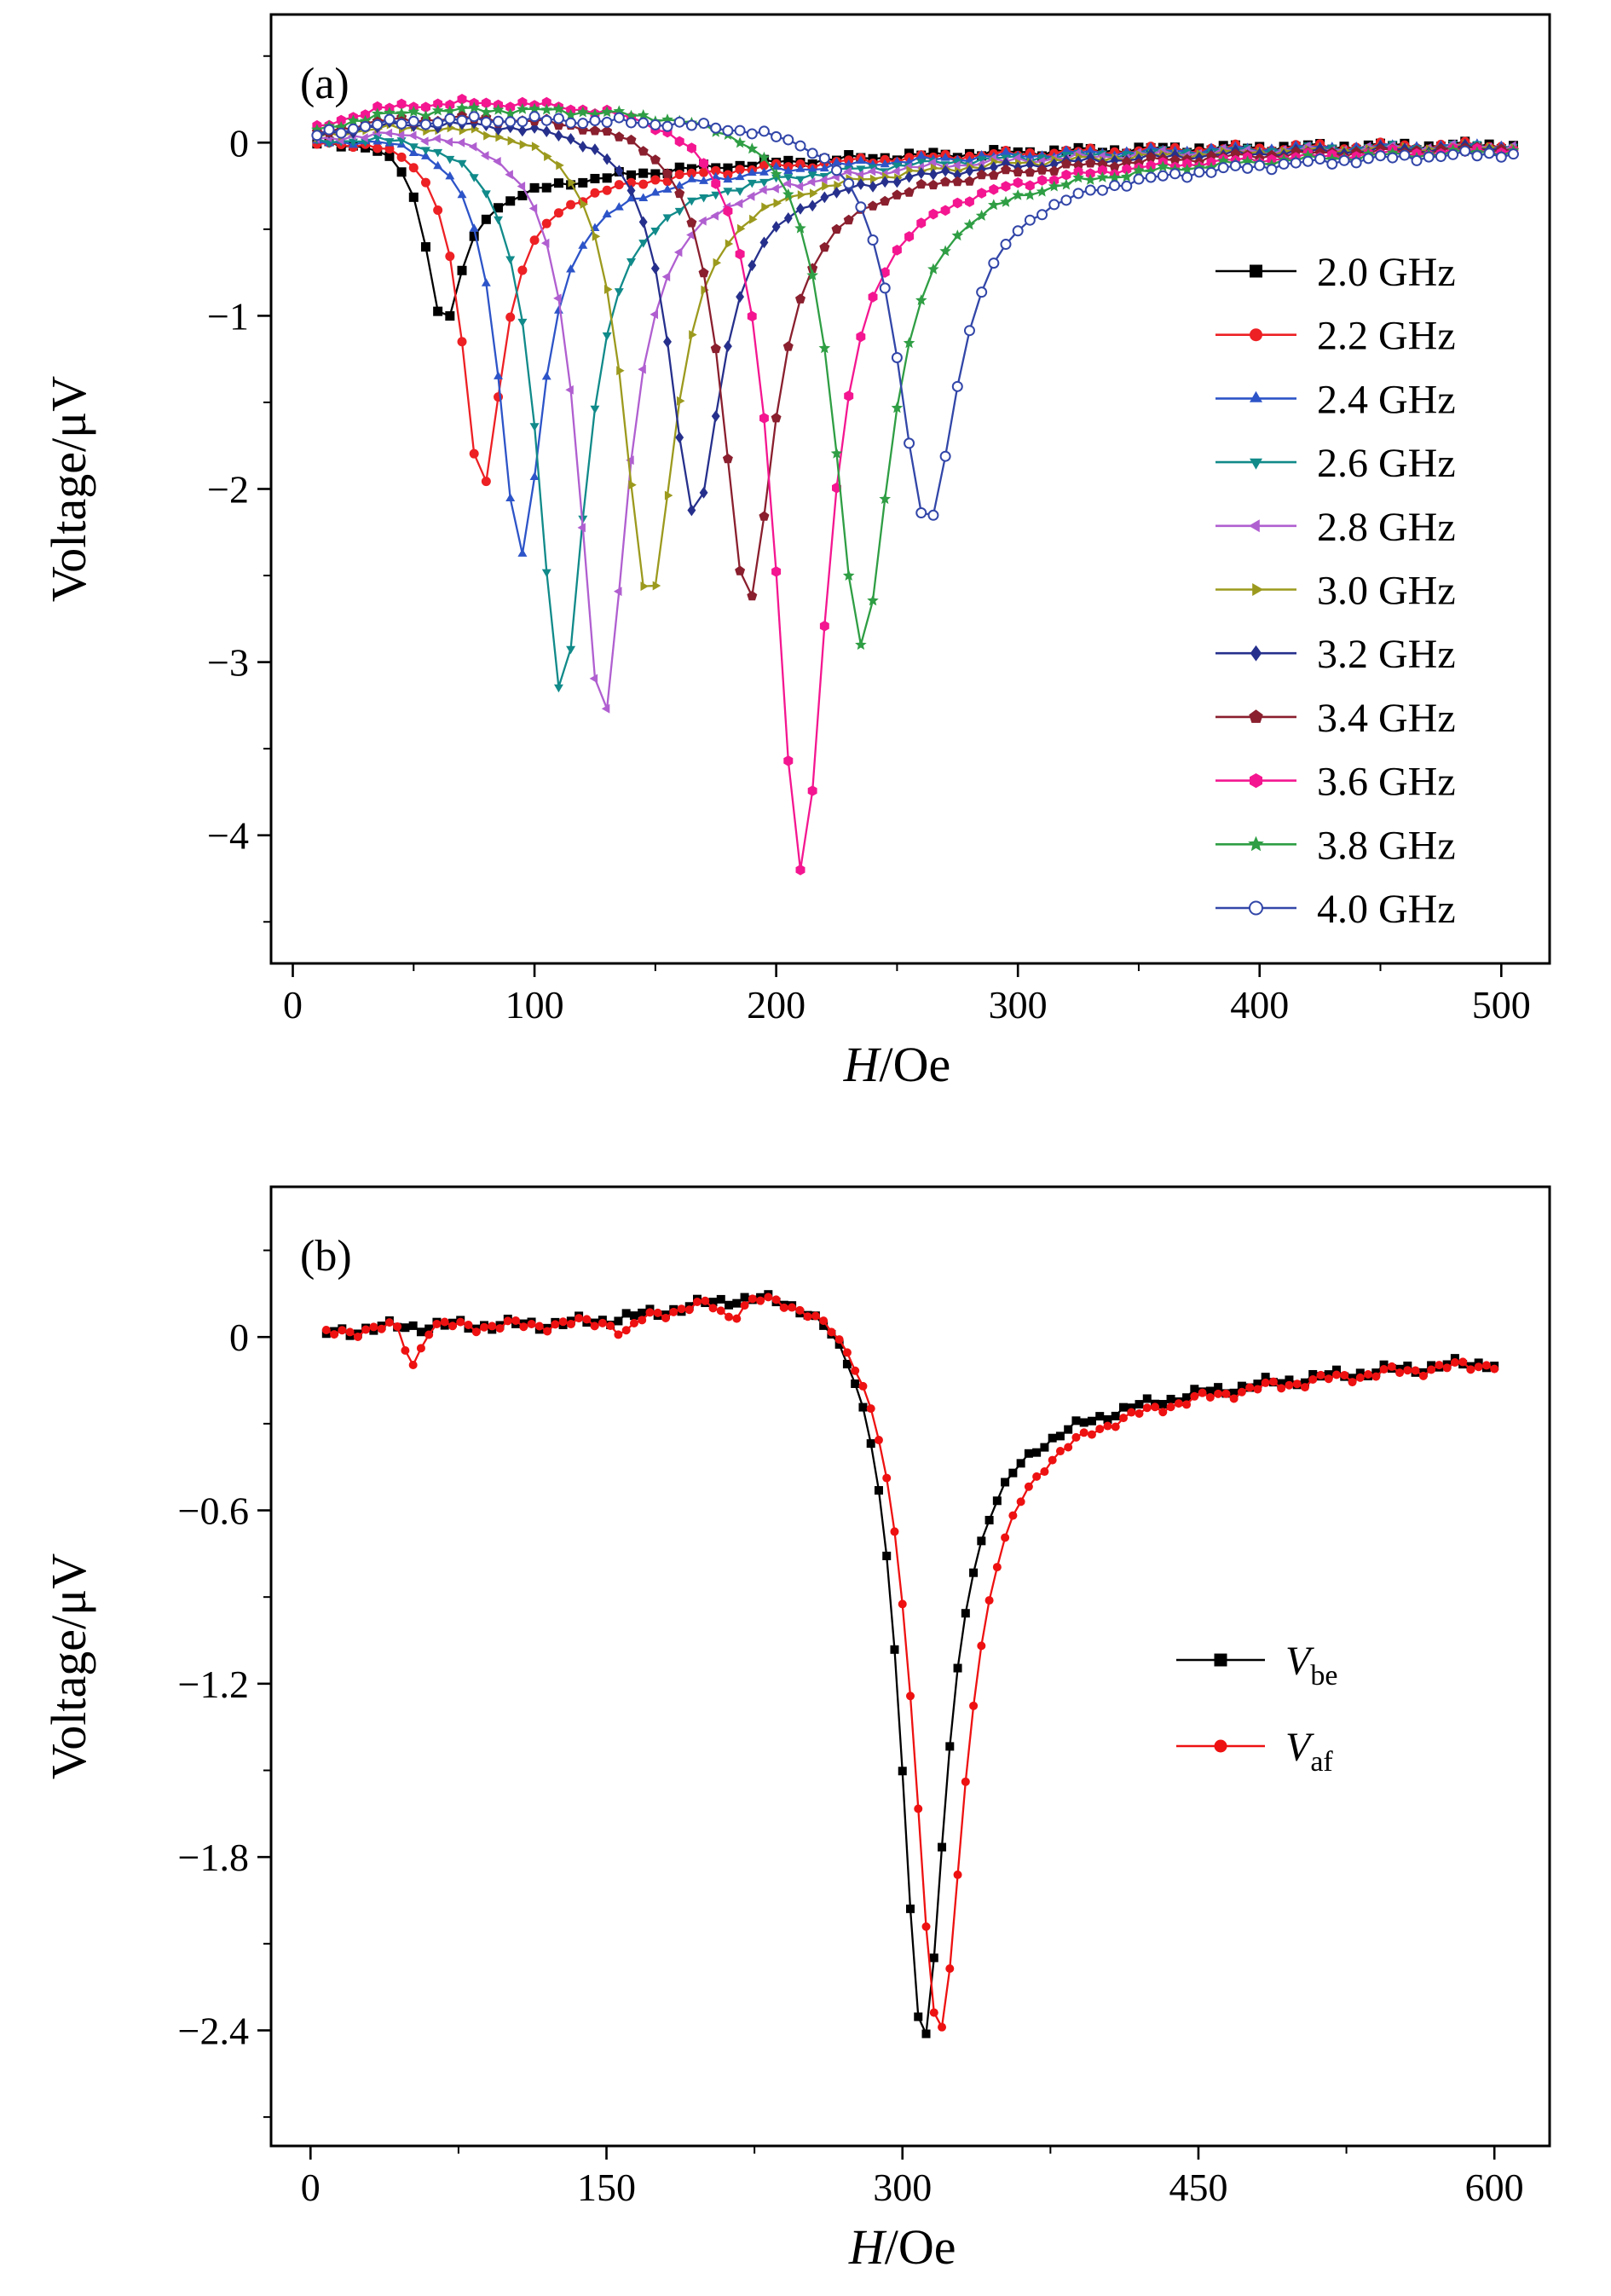  Describe the element at coordinates (68, 489) in the screenshot. I see `panel-a-ylabel: Voltage/μV` at that location.